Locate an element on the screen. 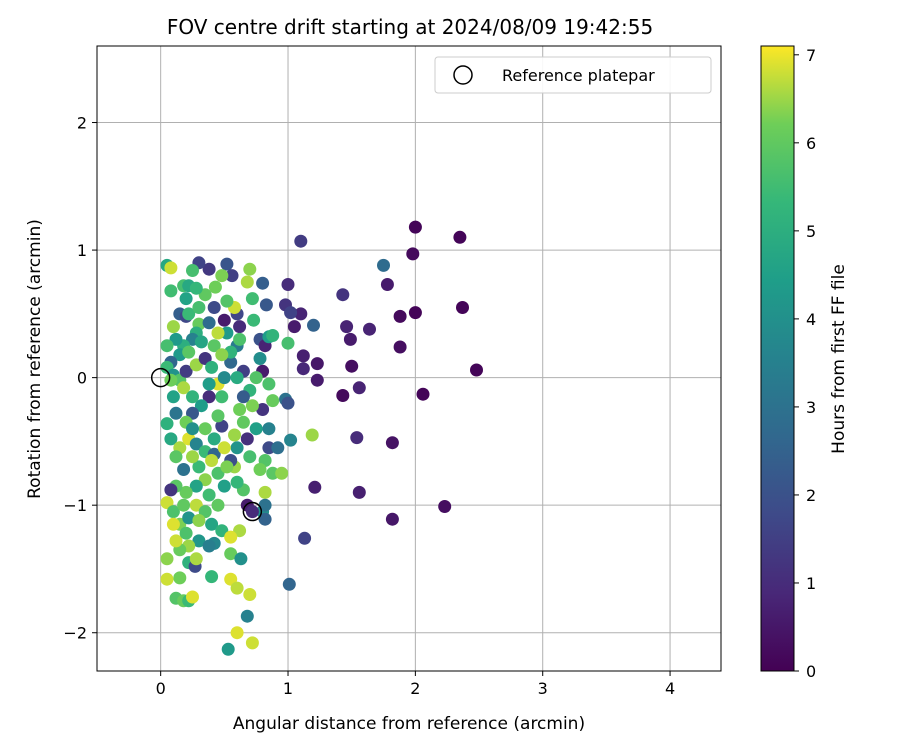 The width and height of the screenshot is (900, 750). x-tick-label-0: 0 is located at coordinates (161, 688).